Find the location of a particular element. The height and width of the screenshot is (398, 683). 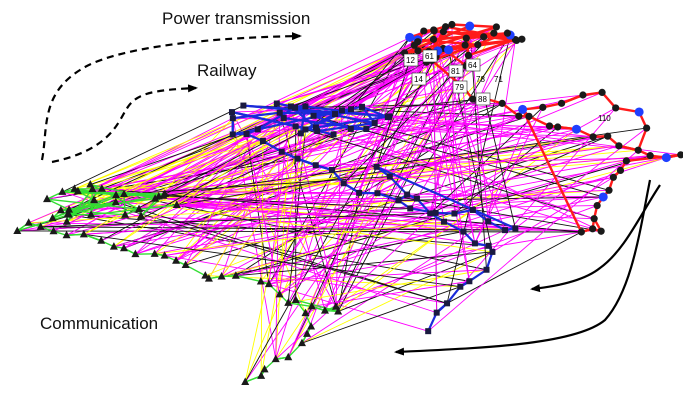

node-tag-110: 110 is located at coordinates (604, 118).